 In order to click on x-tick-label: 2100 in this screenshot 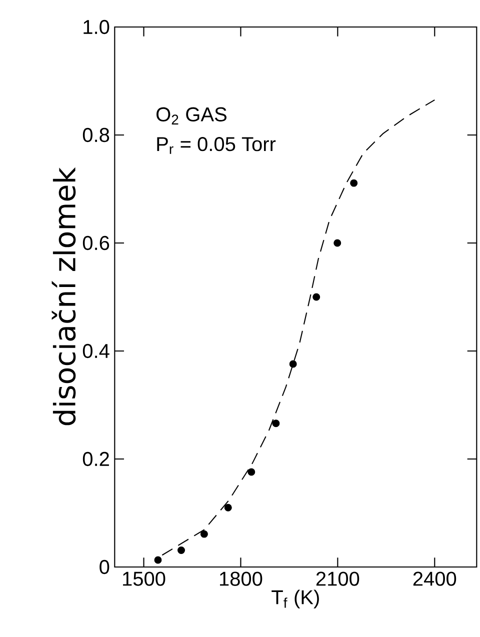, I will do `click(338, 579)`.